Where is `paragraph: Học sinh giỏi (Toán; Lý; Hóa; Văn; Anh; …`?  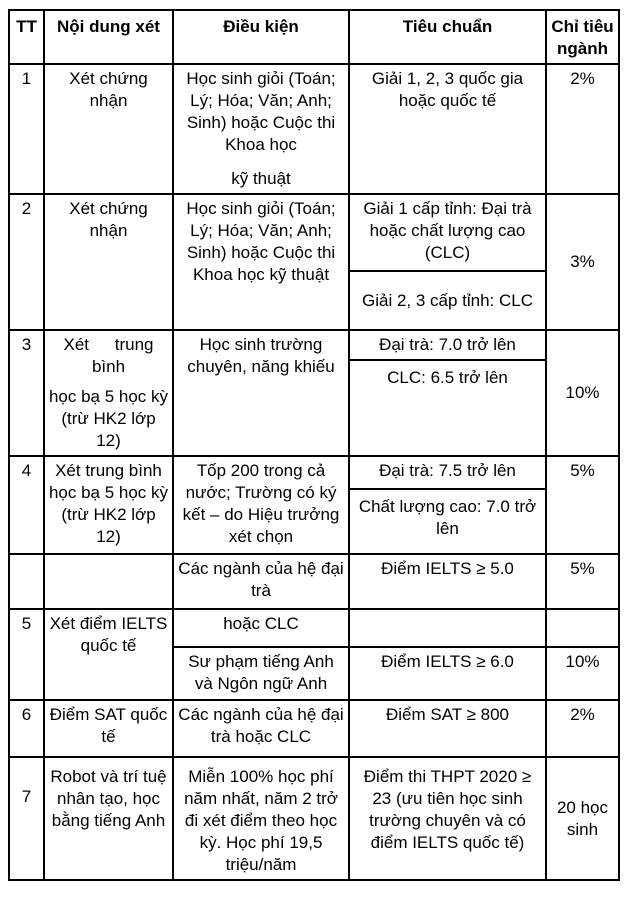 paragraph: Học sinh giỏi (Toán; Lý; Hóa; Văn; Anh; … is located at coordinates (261, 111).